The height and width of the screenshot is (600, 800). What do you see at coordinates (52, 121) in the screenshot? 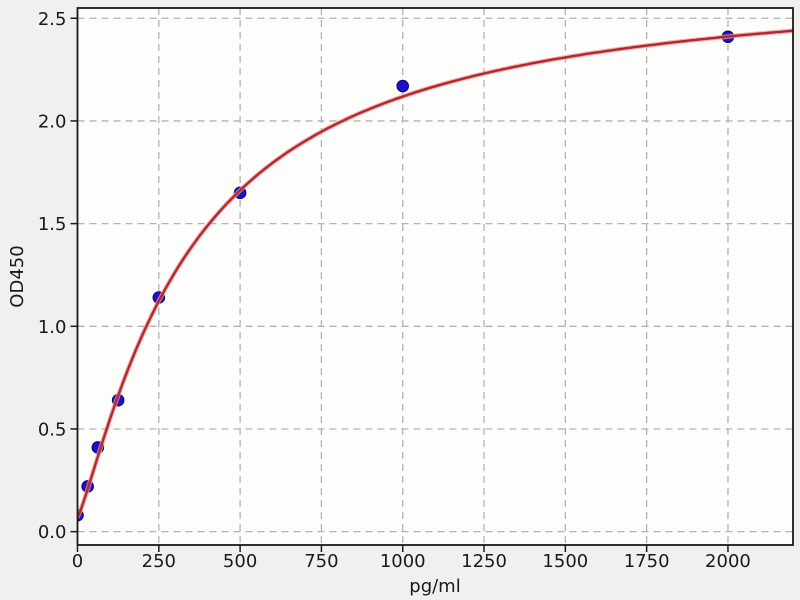
I see `y-tick-label: 2.0` at bounding box center [52, 121].